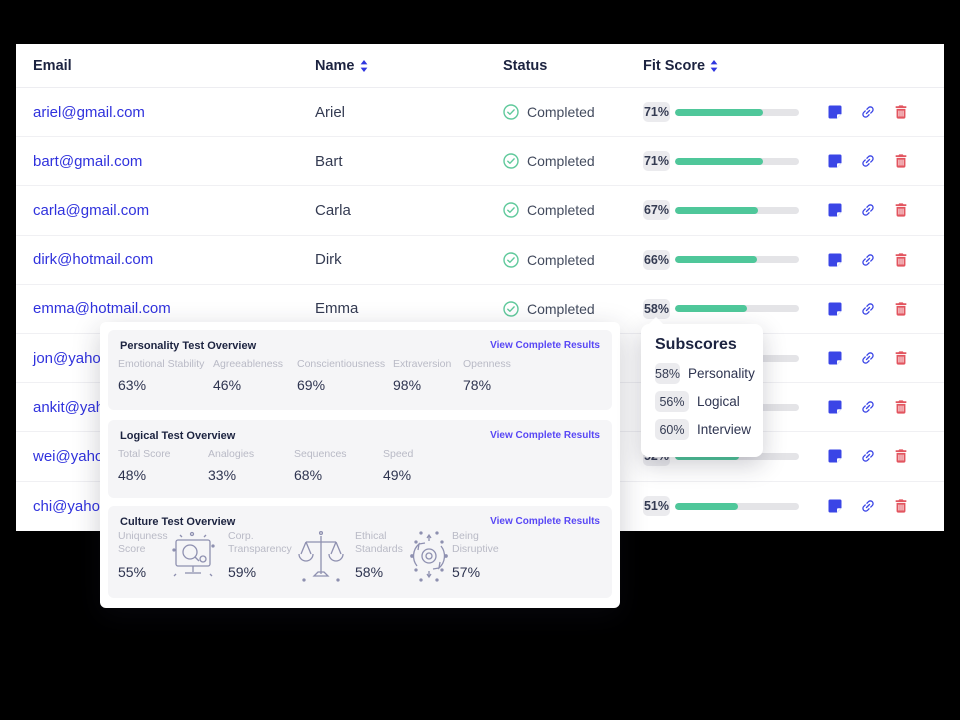 The image size is (960, 720). What do you see at coordinates (188, 346) in the screenshot?
I see `panel-title: Personality Test Overview` at bounding box center [188, 346].